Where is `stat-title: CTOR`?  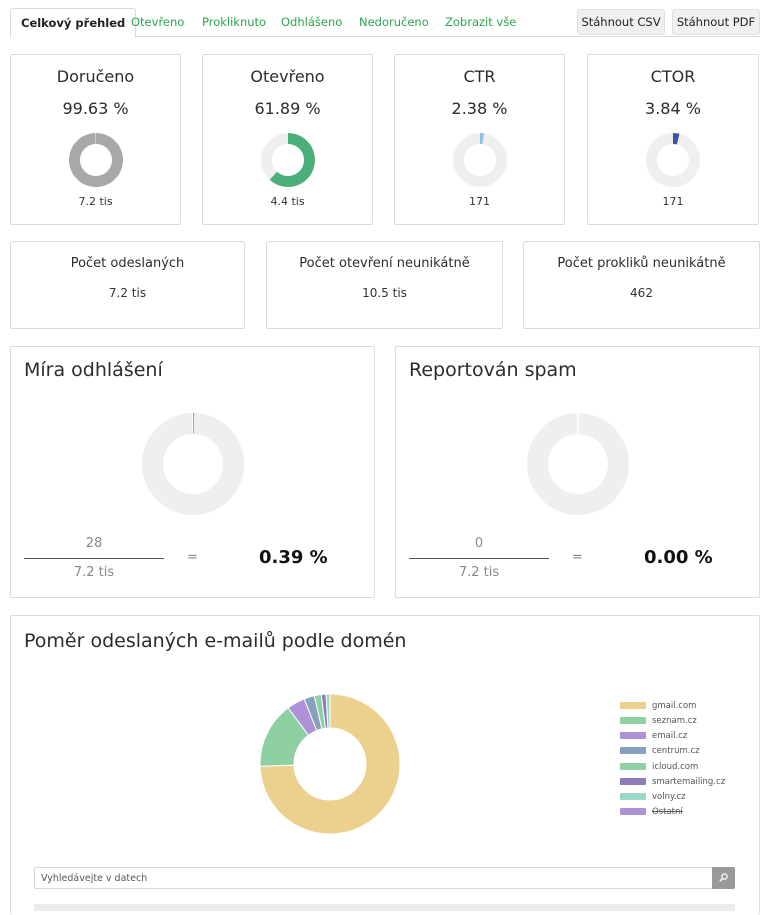 stat-title: CTOR is located at coordinates (673, 76).